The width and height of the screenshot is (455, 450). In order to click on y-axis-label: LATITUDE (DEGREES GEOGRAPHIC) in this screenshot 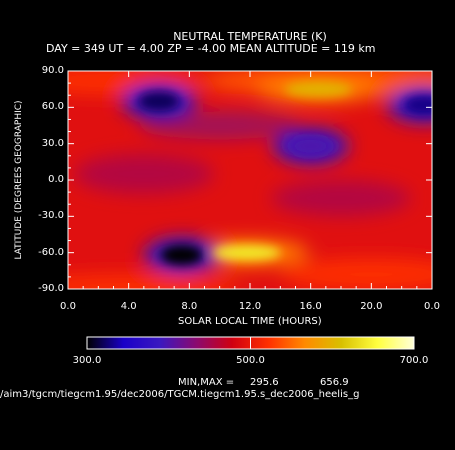, I will do `click(19, 180)`.